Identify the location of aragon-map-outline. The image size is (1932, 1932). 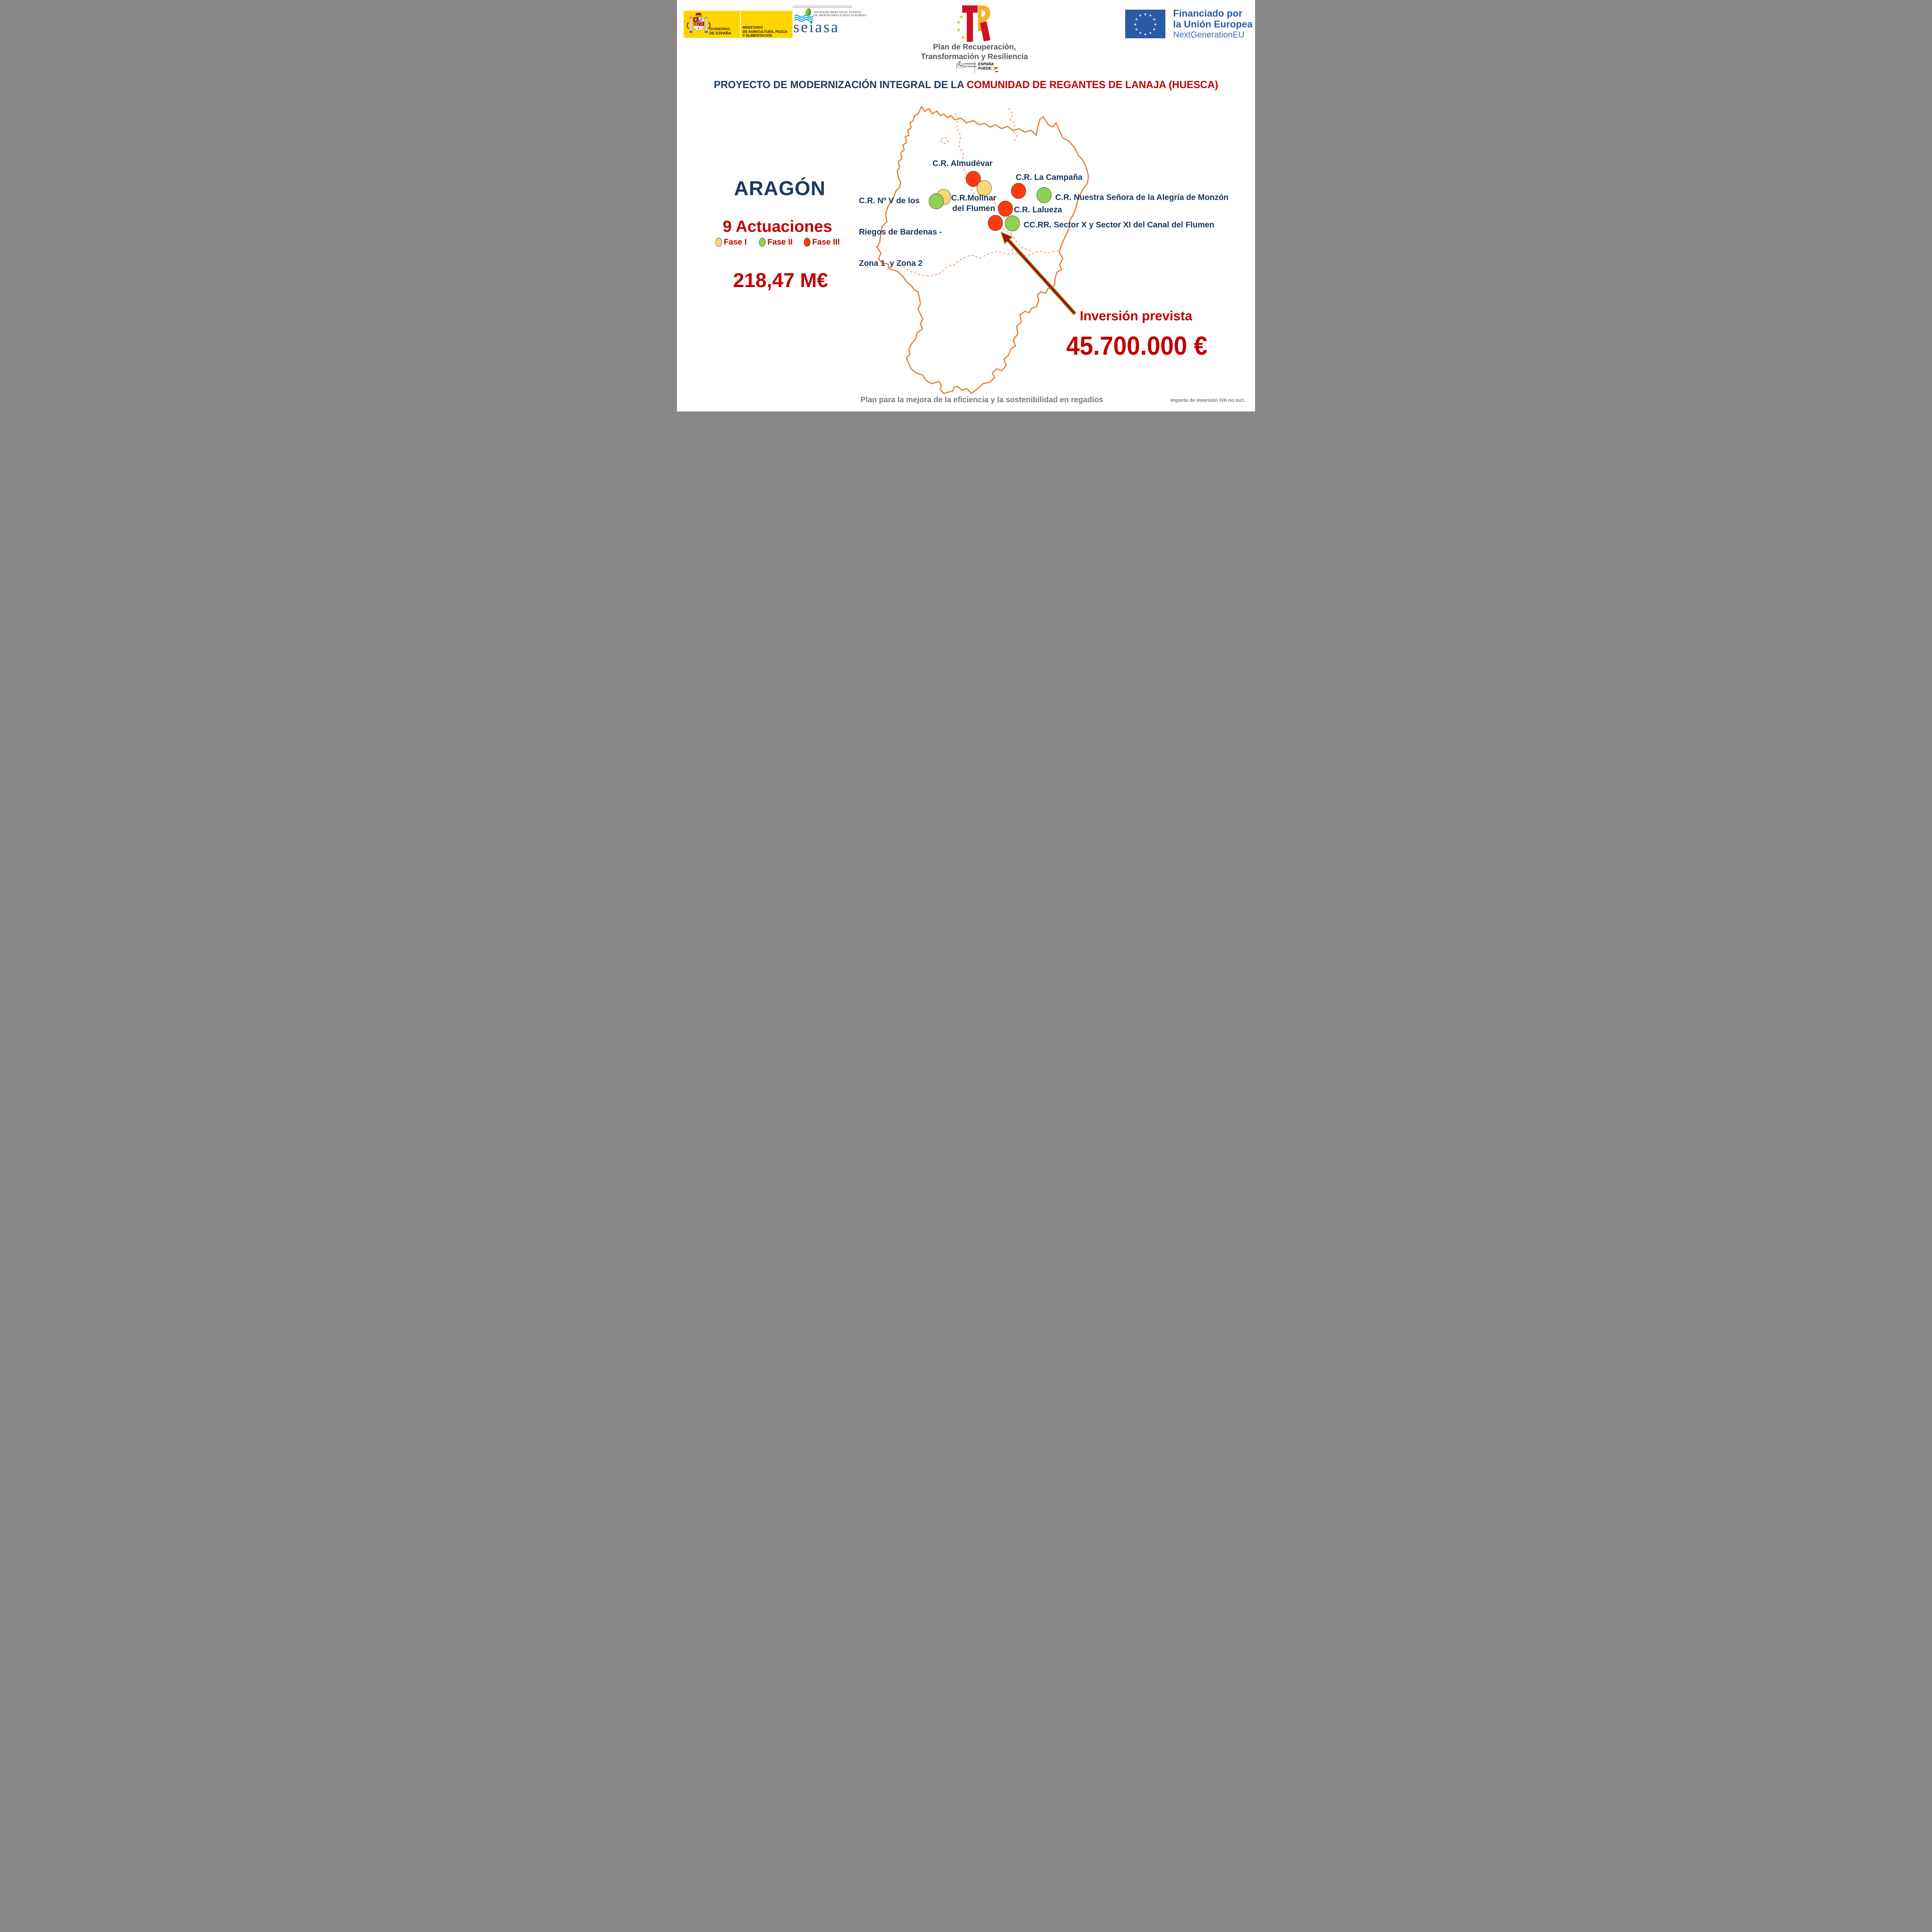
(983, 250).